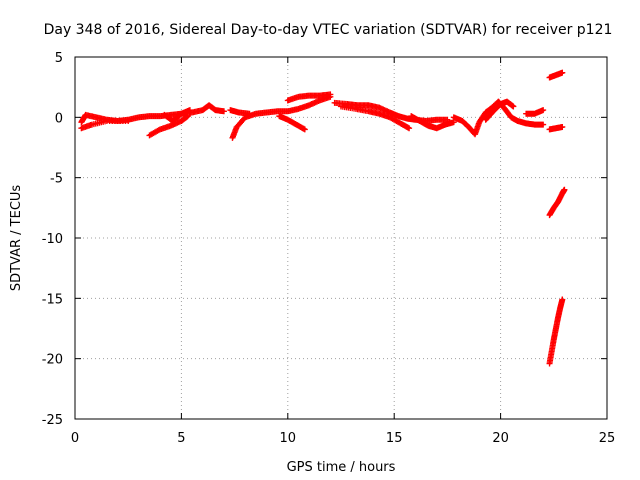 The height and width of the screenshot is (480, 640). I want to click on x-tick-label: 5, so click(181, 438).